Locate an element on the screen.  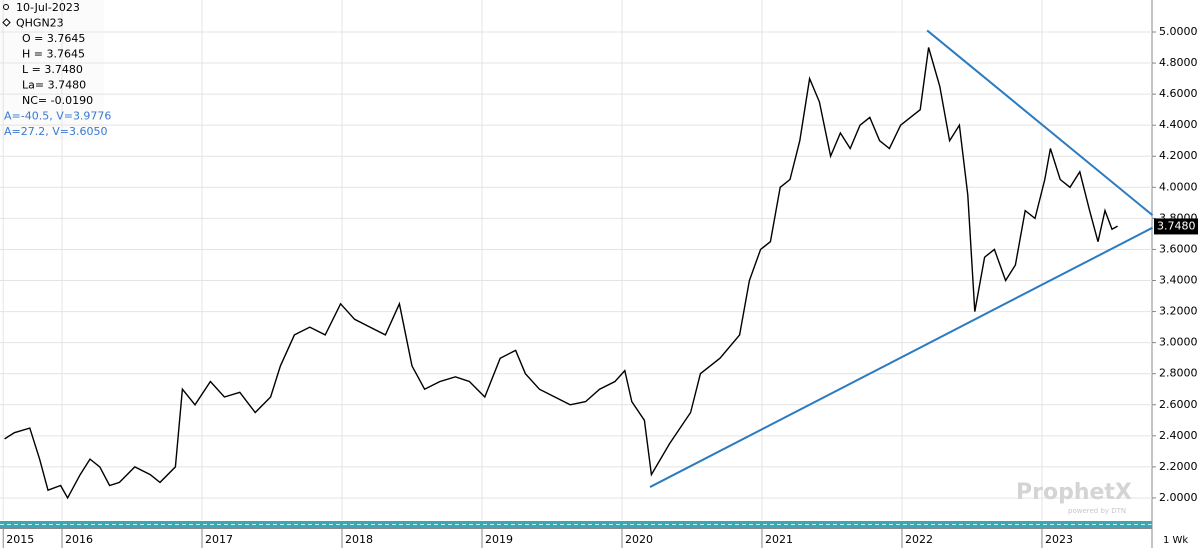
trend-line is located at coordinates (1040, 123).